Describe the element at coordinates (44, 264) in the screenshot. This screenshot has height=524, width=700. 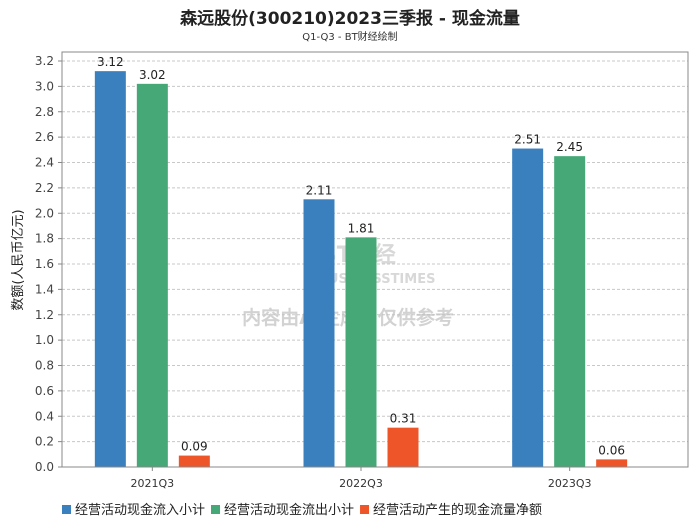
I see `y-tick-label: 1.6` at that location.